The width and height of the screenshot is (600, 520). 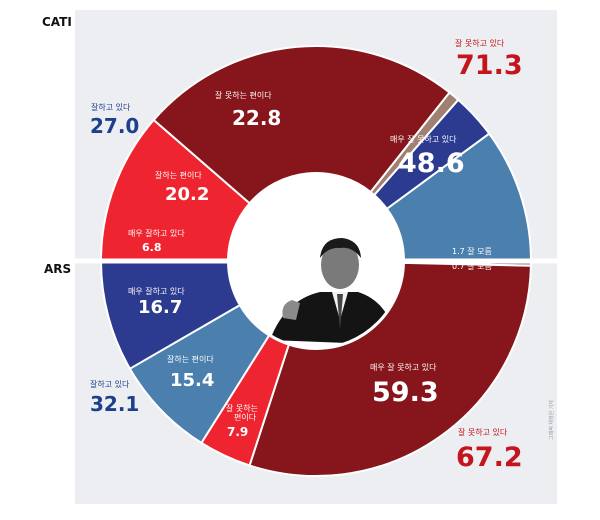 I want to click on slice-label: 잘 못하는 편이다, so click(x=243, y=95).